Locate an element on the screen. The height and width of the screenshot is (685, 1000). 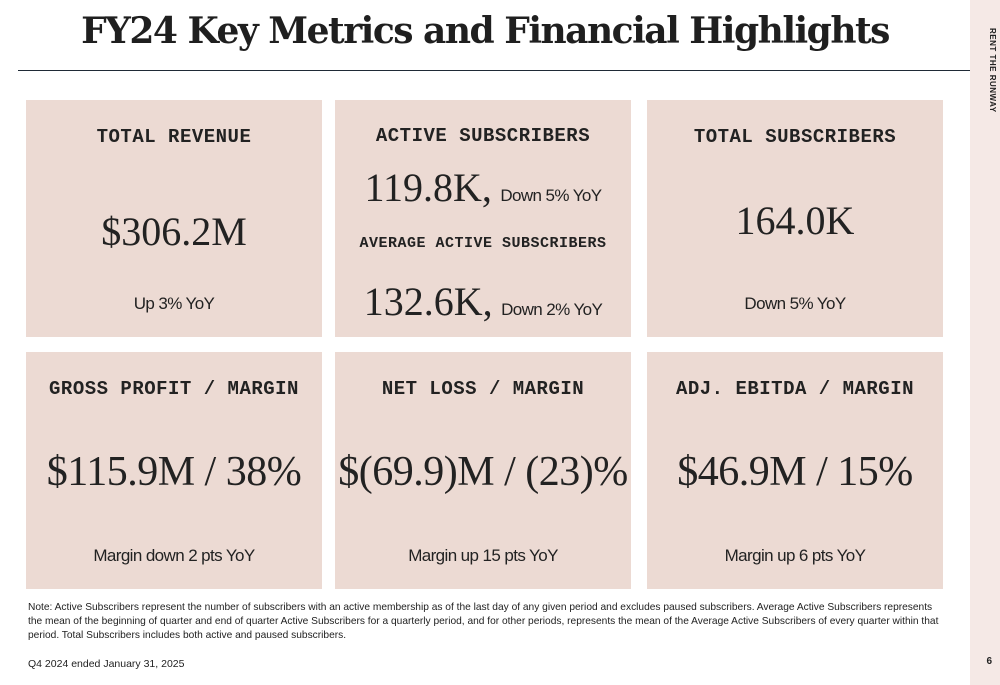
card-label: TOTAL REVENUE is located at coordinates (174, 137).